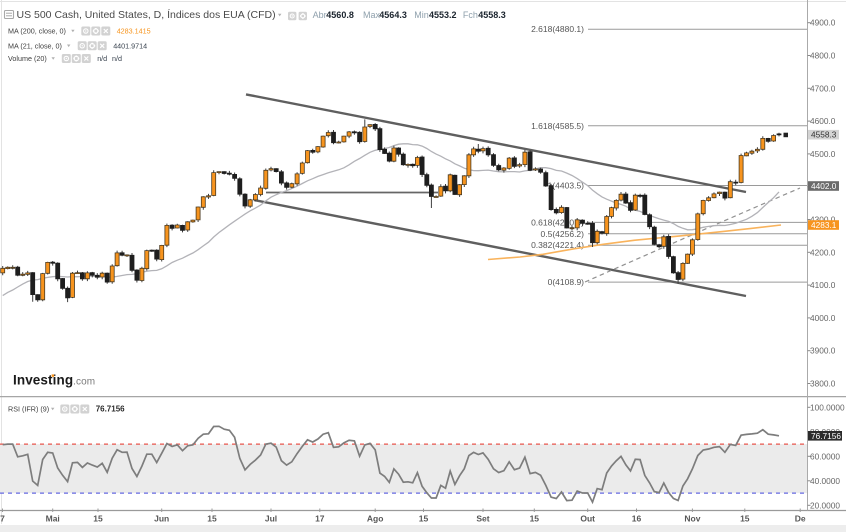 This screenshot has width=846, height=532. I want to click on svg-text: Jun, so click(161, 519).